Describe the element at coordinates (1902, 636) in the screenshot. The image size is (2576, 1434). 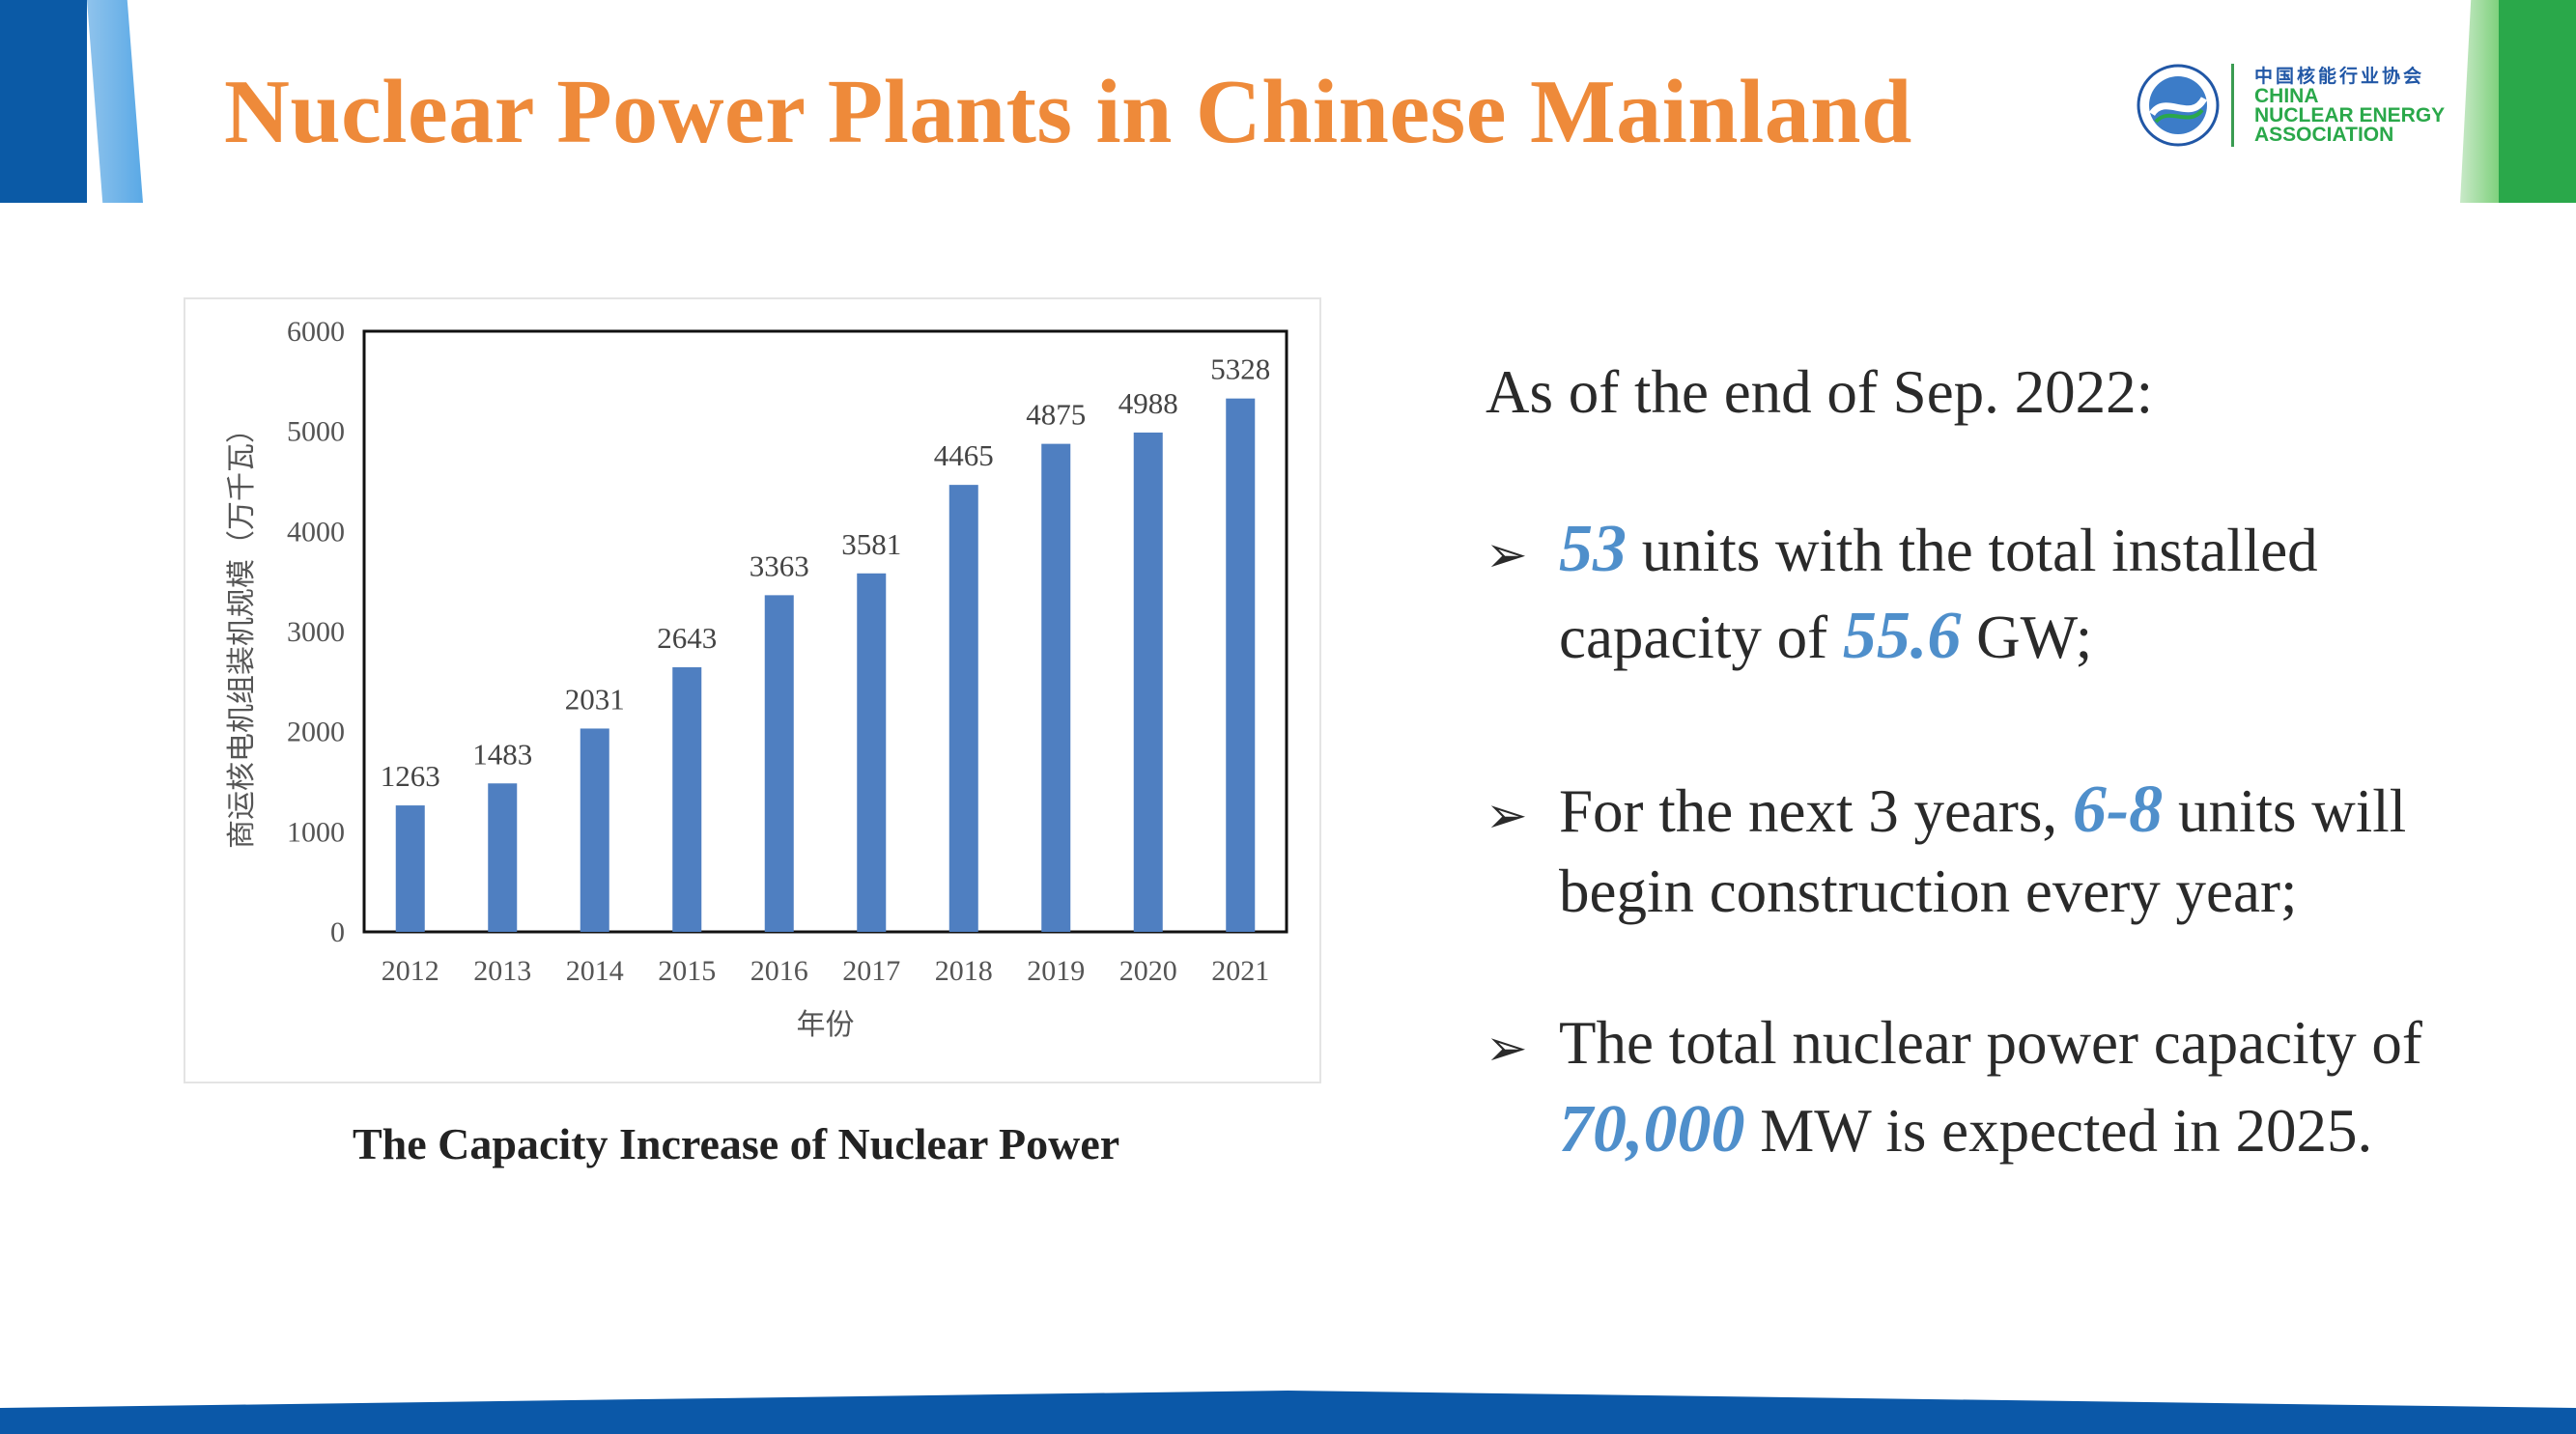
I see `capacity-value: 55.6` at that location.